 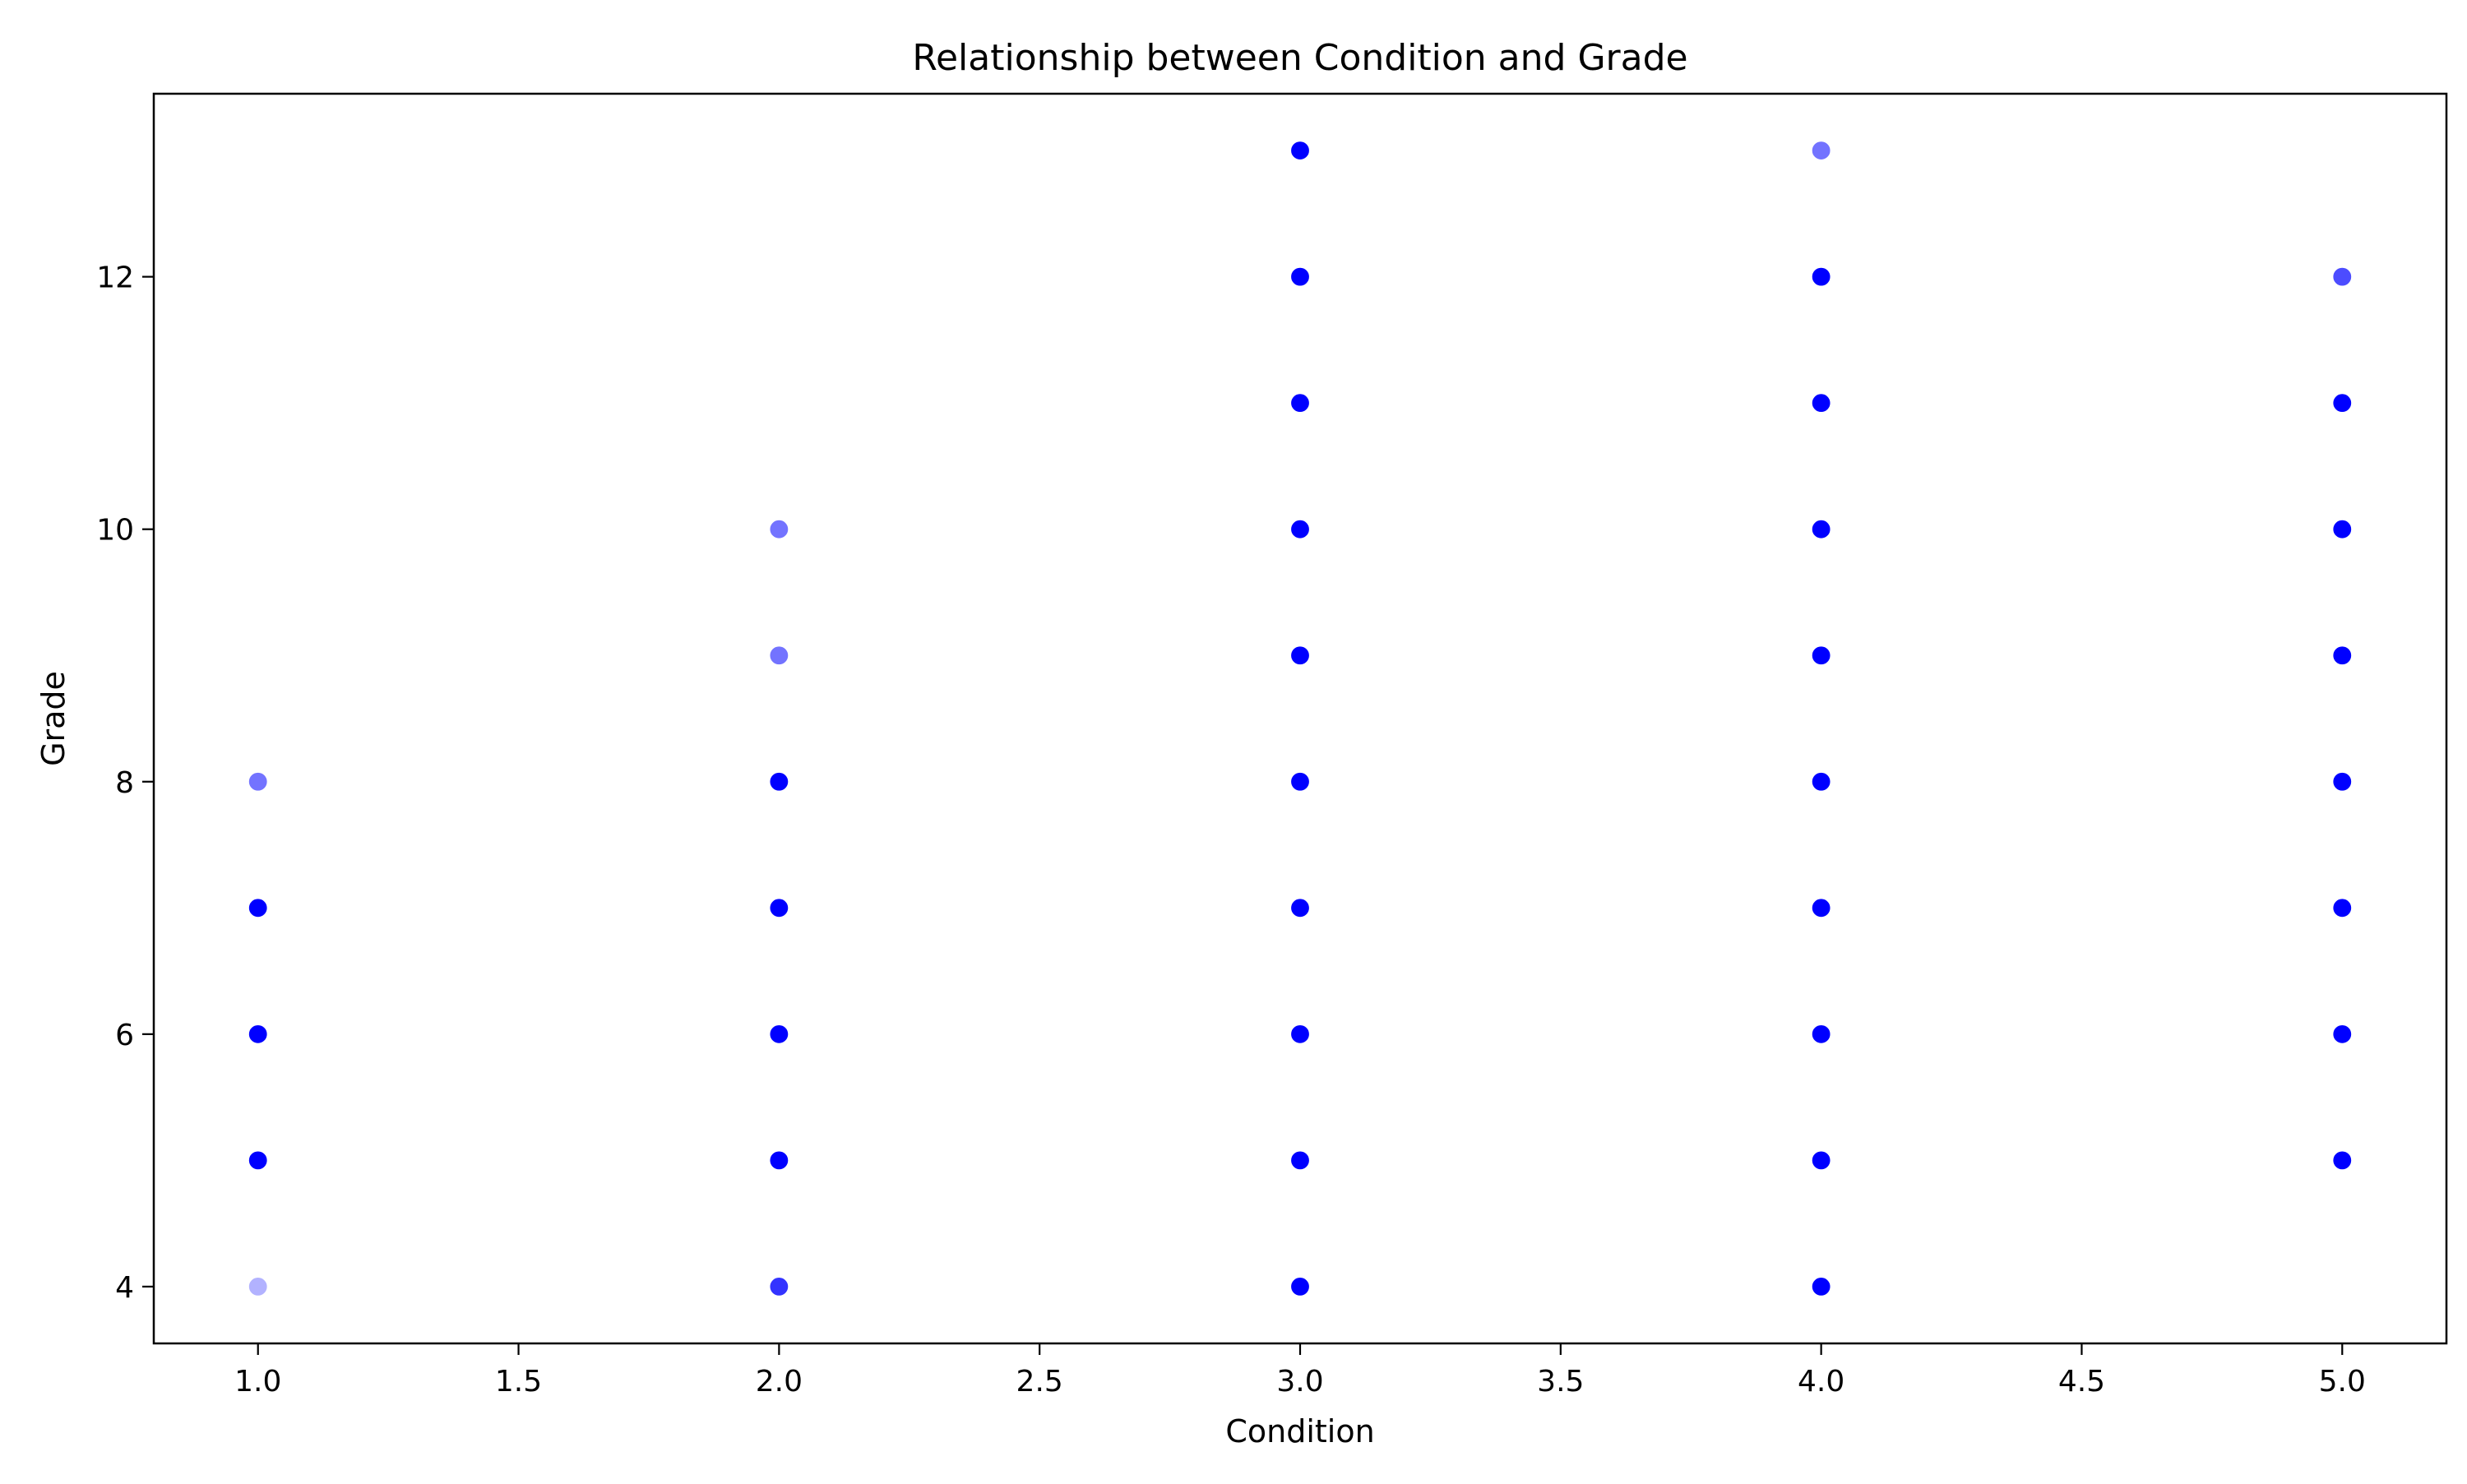 I want to click on x-axis-ticks: 1.0 1.5 2.0 2.5 3.0 3.5 4.0 4.5 5.0, so click(x=1300, y=1371).